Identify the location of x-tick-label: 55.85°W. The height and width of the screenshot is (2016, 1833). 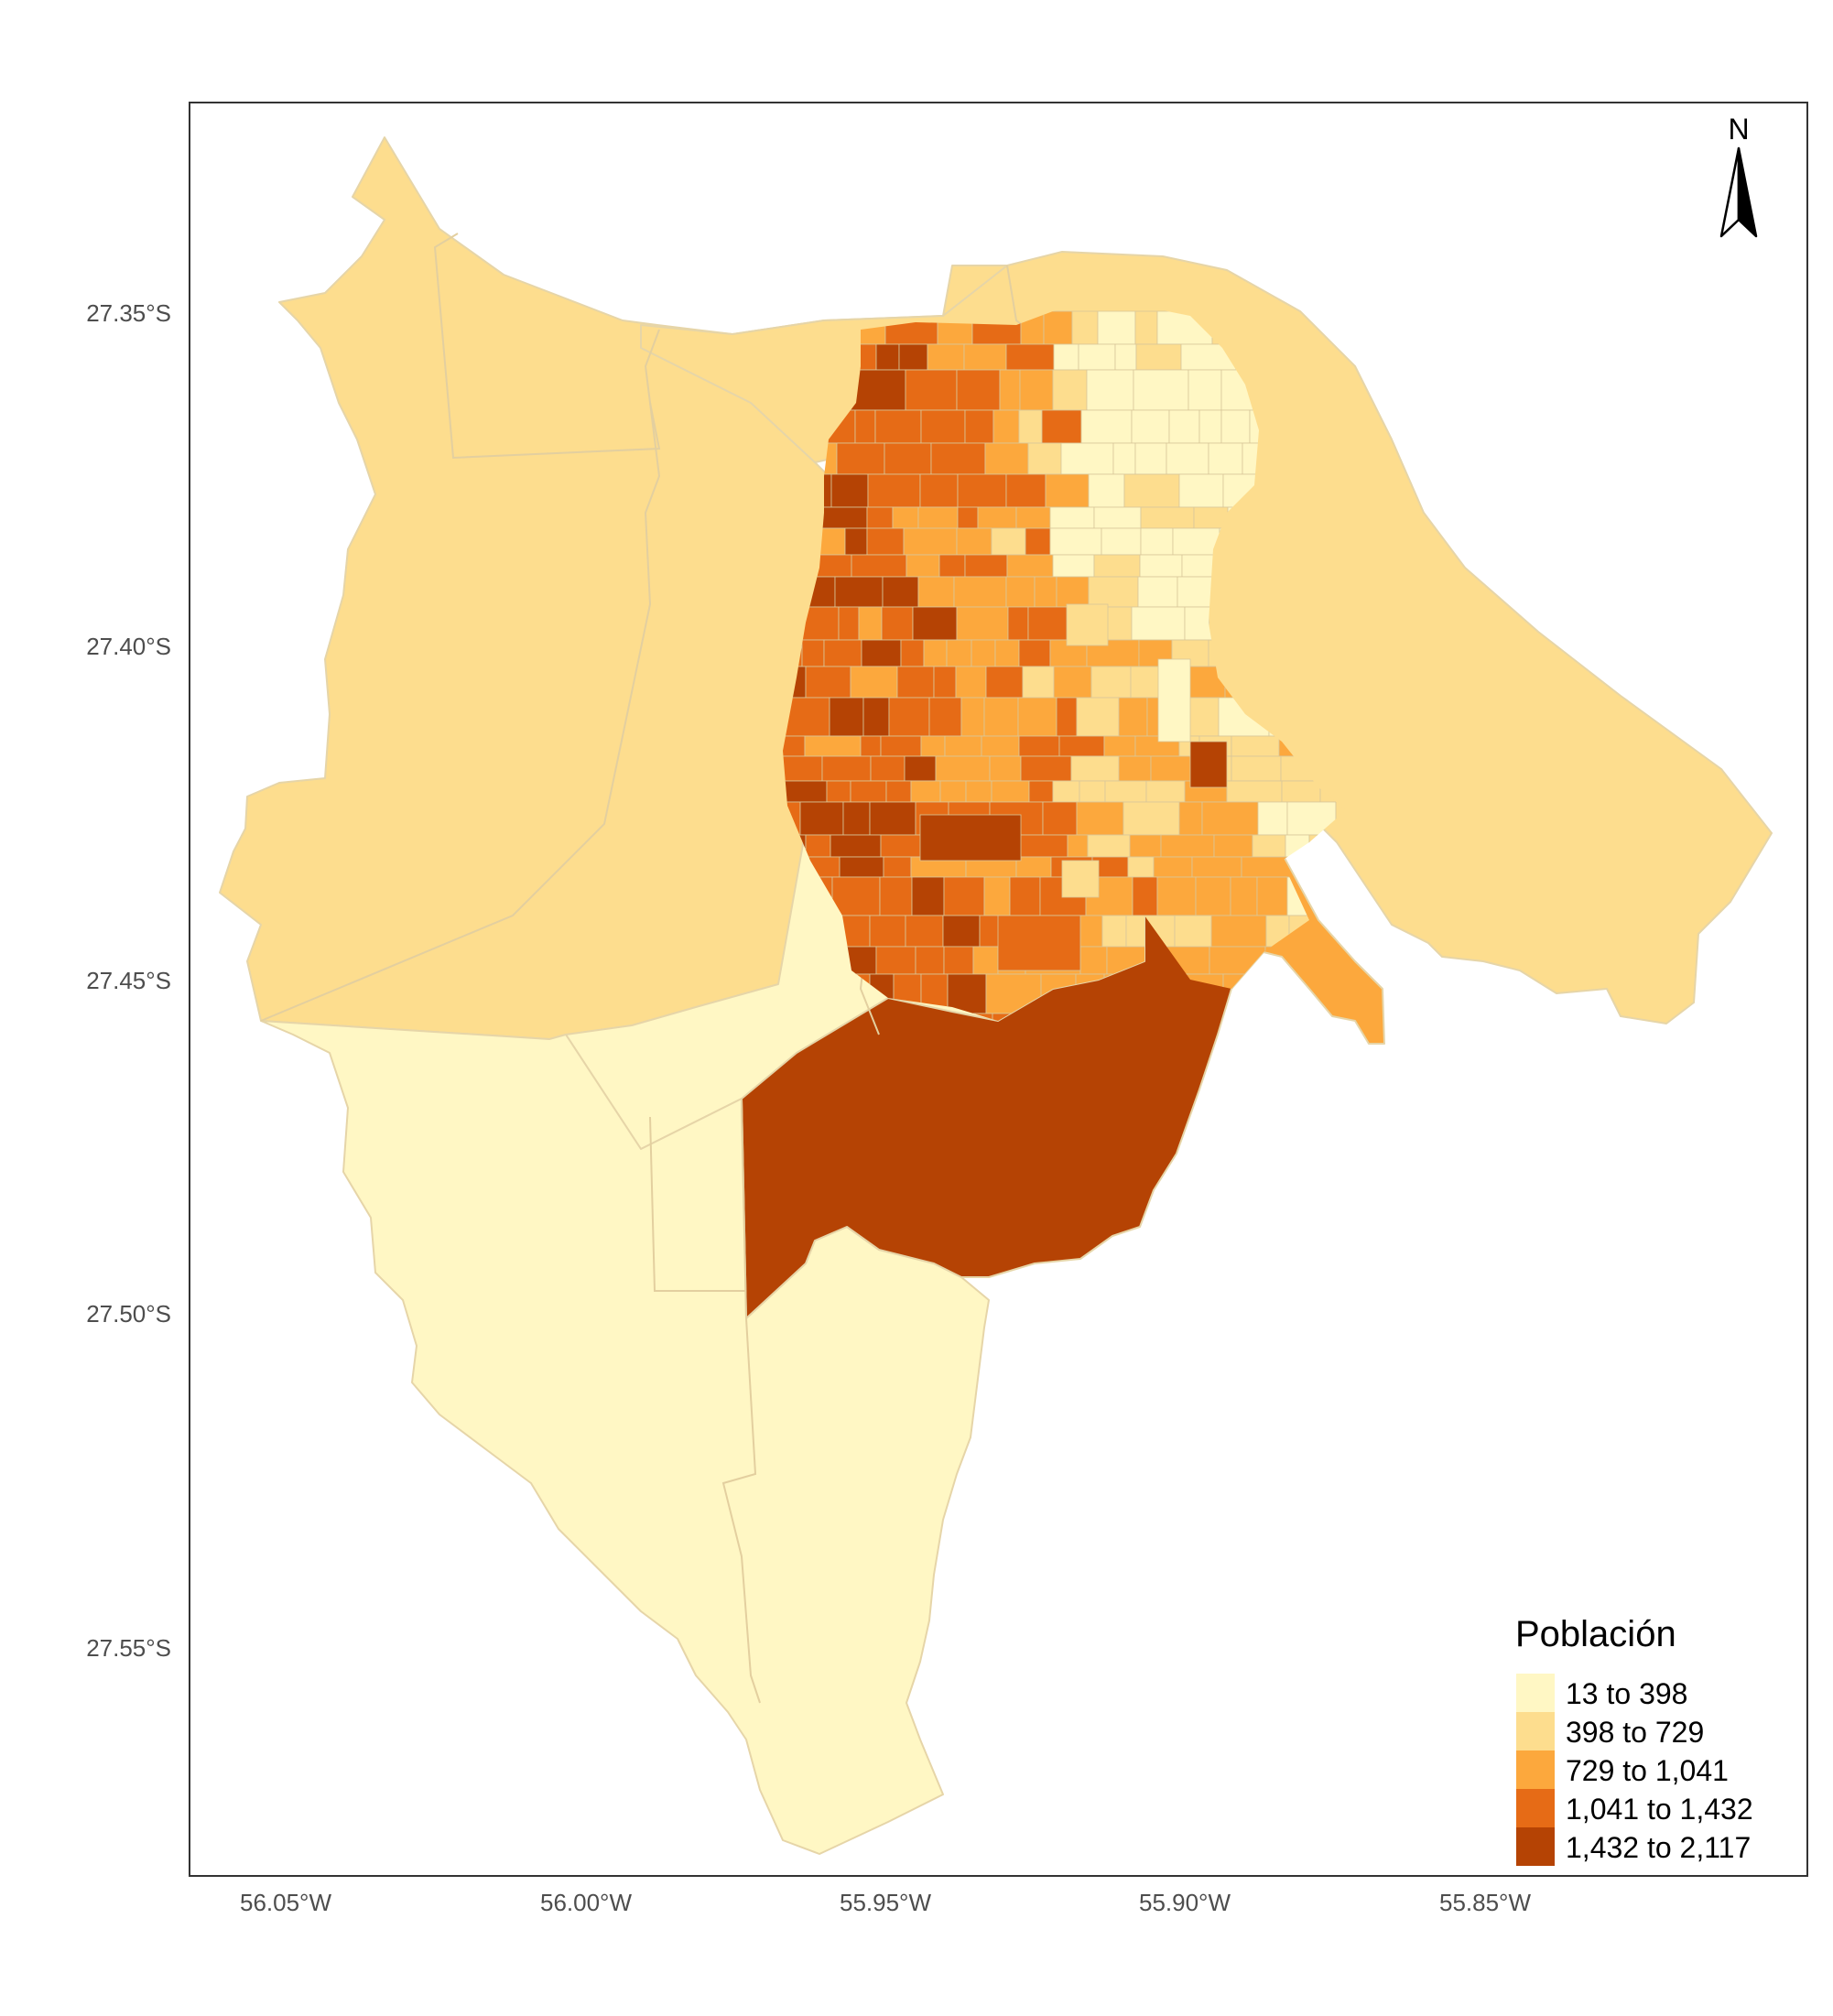
(1485, 1902).